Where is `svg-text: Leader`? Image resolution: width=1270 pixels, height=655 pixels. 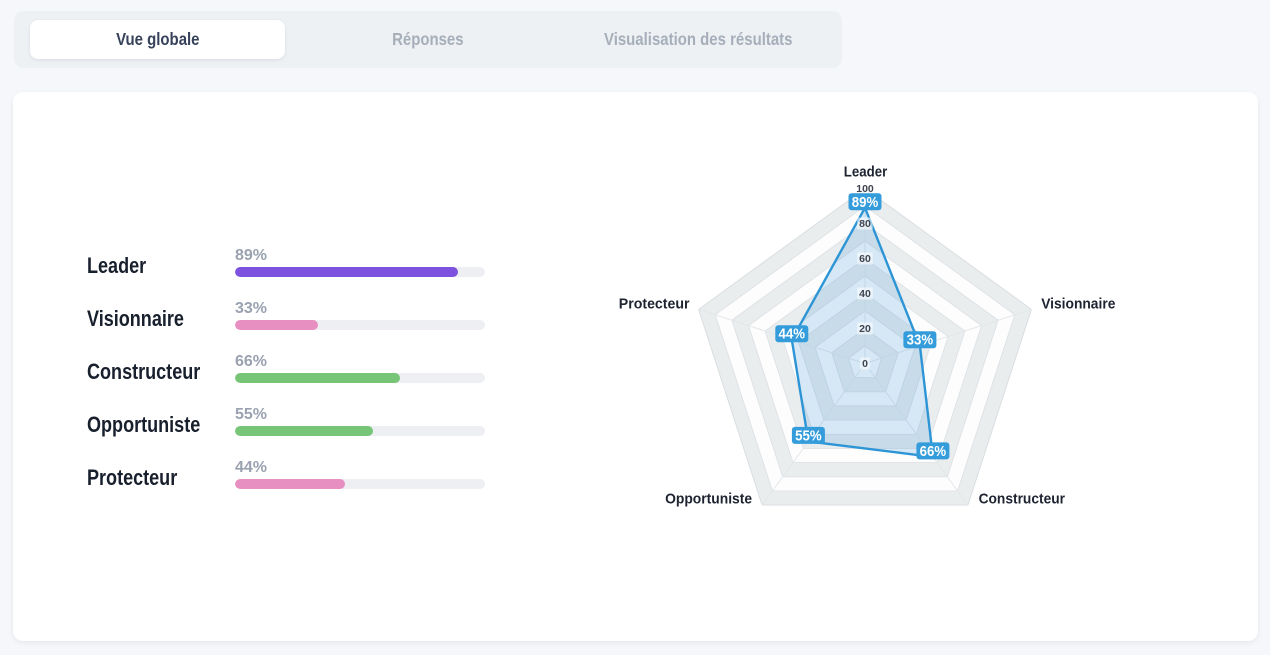
svg-text: Leader is located at coordinates (866, 171).